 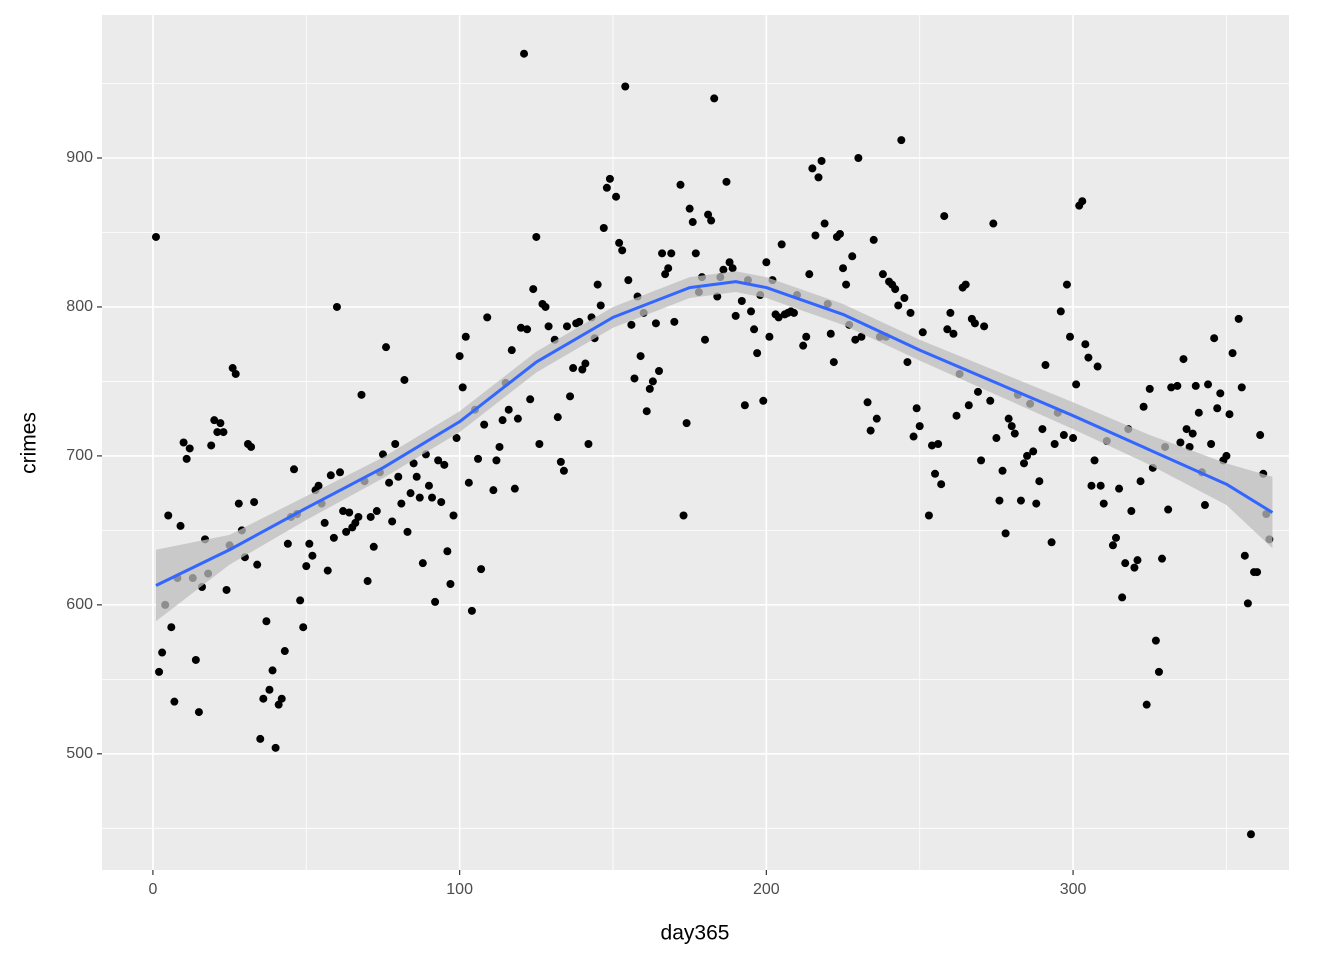 I want to click on y-tick-label: 800, so click(x=79, y=306).